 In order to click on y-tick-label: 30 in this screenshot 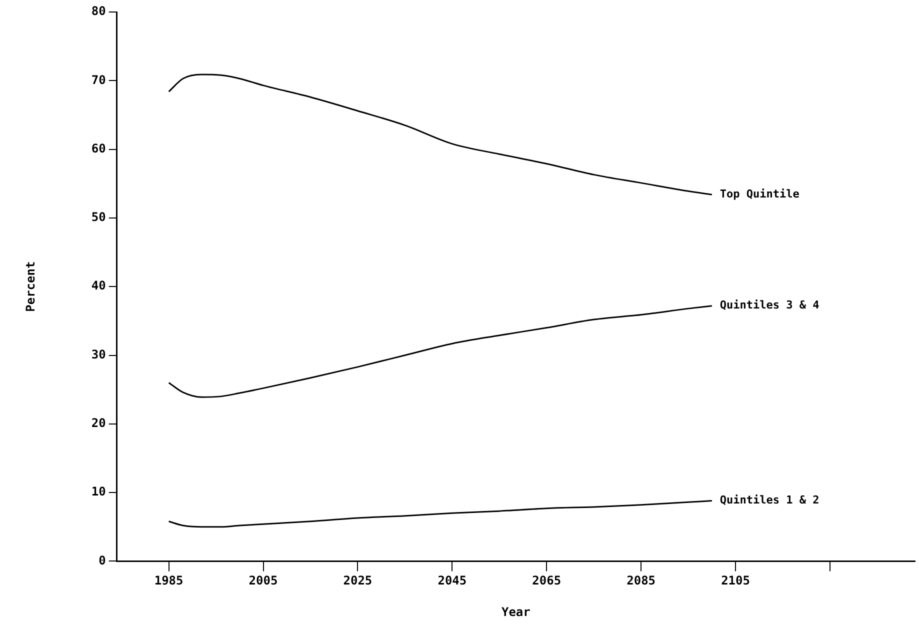, I will do `click(98, 354)`.